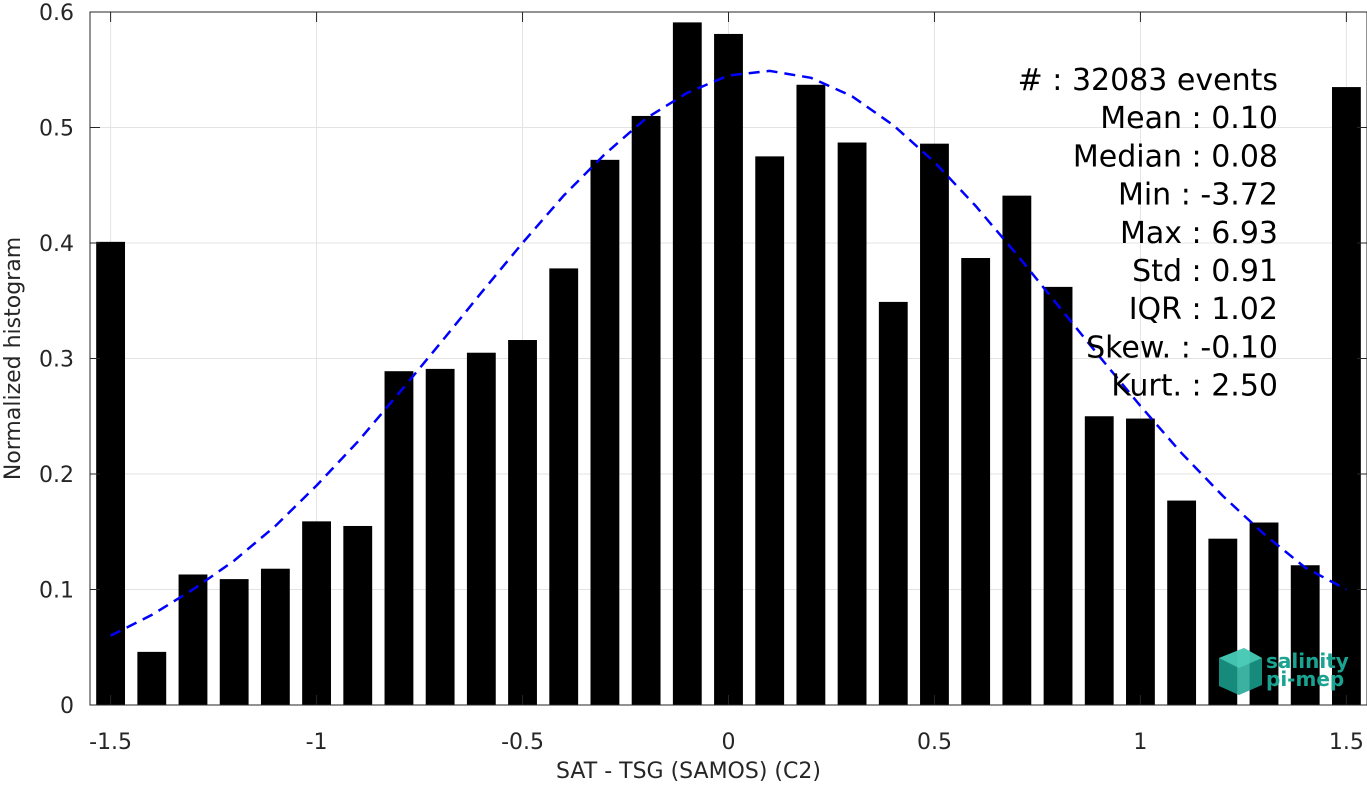 This screenshot has height=785, width=1367. What do you see at coordinates (67, 706) in the screenshot?
I see `y-tick-label: 0` at bounding box center [67, 706].